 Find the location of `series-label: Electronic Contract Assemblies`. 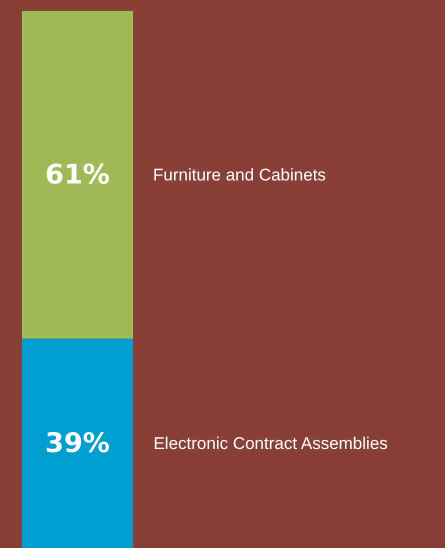

series-label: Electronic Contract Assemblies is located at coordinates (270, 443).